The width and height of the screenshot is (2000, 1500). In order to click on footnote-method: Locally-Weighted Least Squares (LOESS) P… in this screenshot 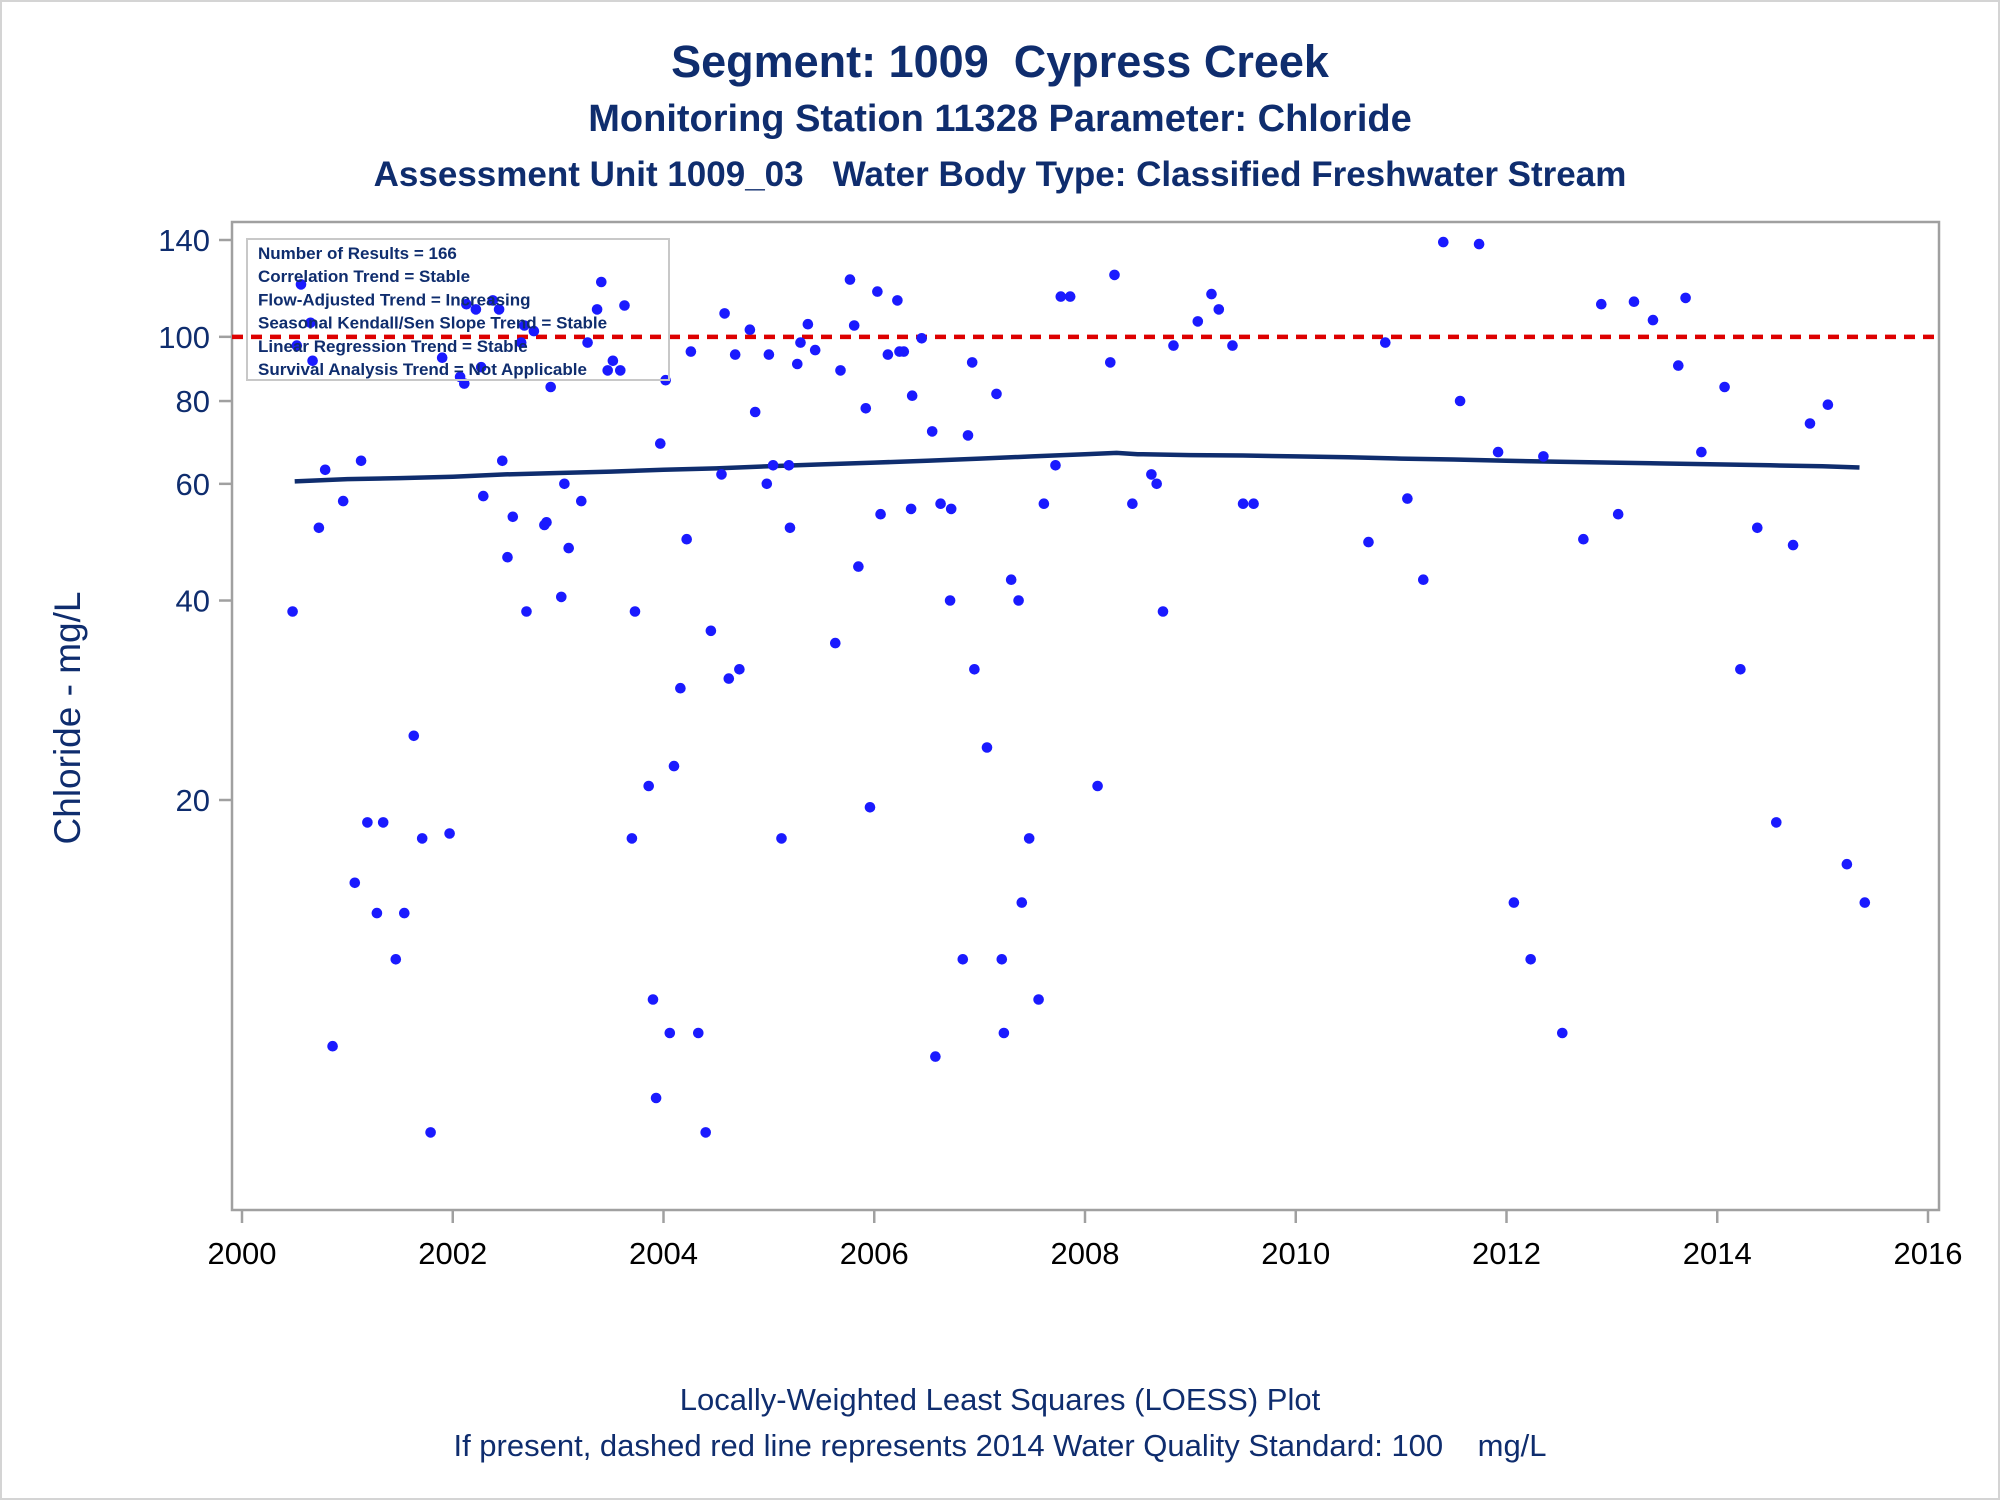, I will do `click(1000, 1399)`.